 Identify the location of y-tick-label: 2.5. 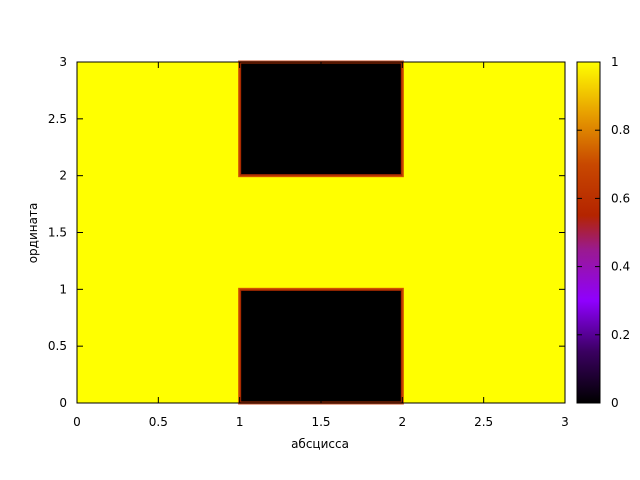
(57, 119).